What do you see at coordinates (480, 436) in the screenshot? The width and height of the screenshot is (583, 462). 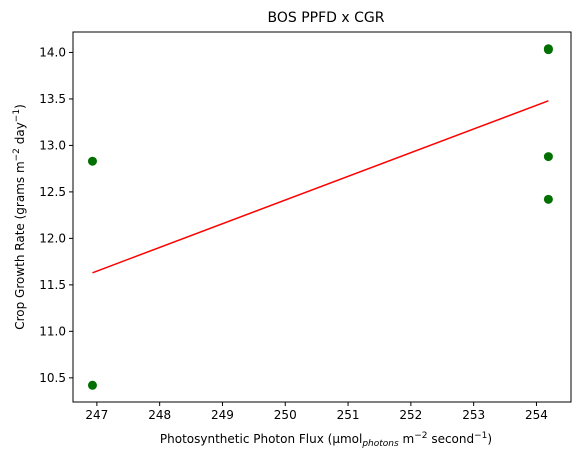 I see `x-axis-label-sup2: −1` at bounding box center [480, 436].